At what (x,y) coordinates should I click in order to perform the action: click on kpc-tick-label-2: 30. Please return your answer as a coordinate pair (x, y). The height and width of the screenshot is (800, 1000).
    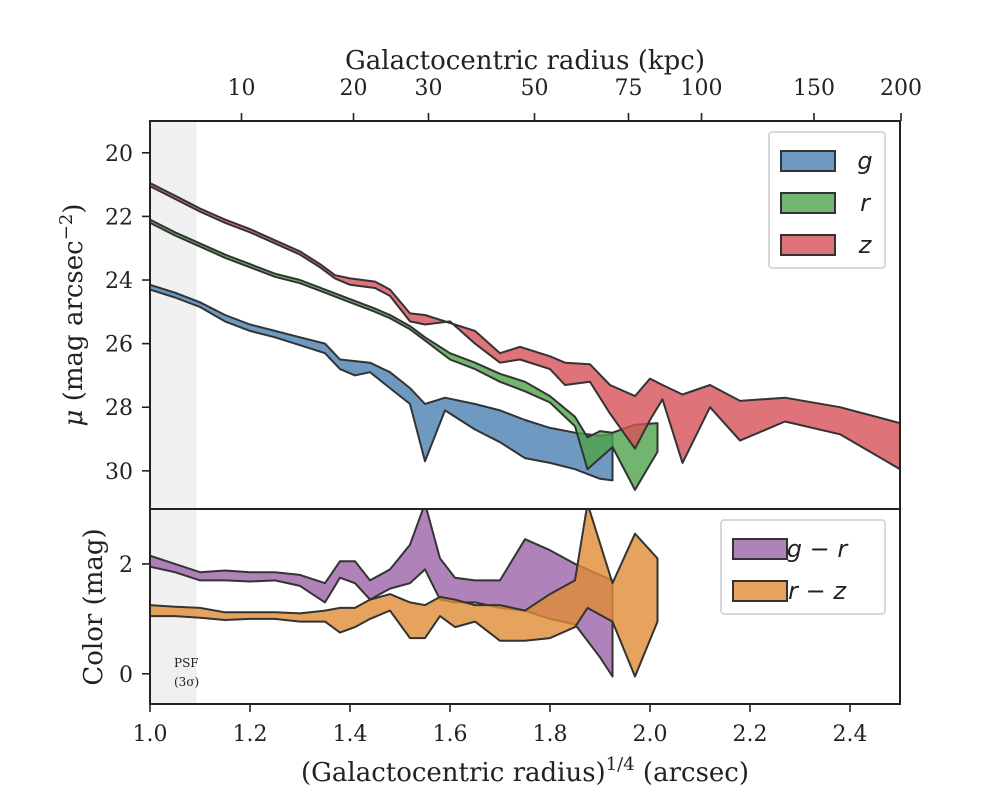
    Looking at the image, I should click on (429, 88).